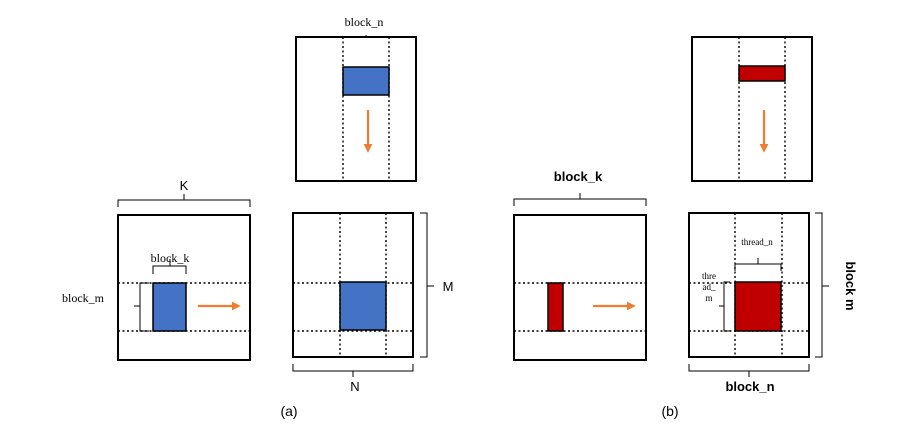  What do you see at coordinates (364, 22) in the screenshot?
I see `label-block-n: block_n` at bounding box center [364, 22].